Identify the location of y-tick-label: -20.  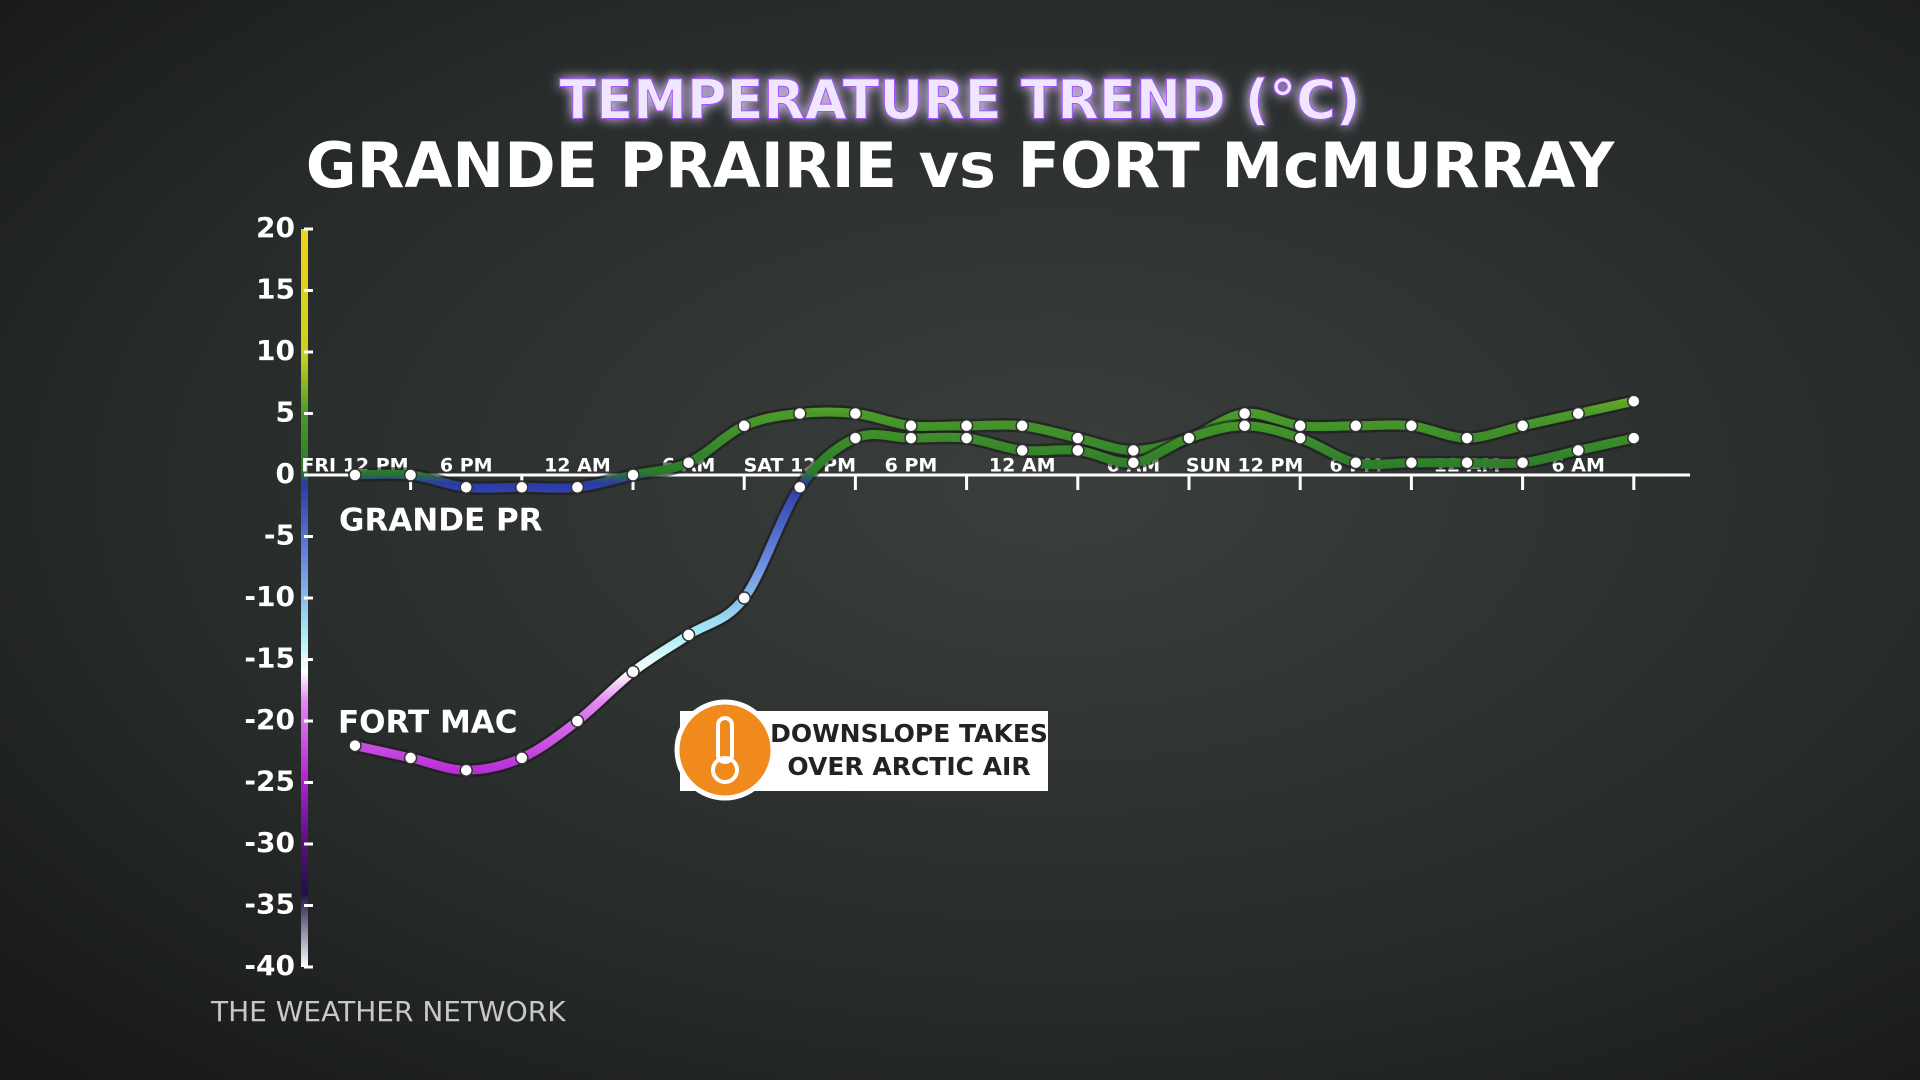
(269, 719).